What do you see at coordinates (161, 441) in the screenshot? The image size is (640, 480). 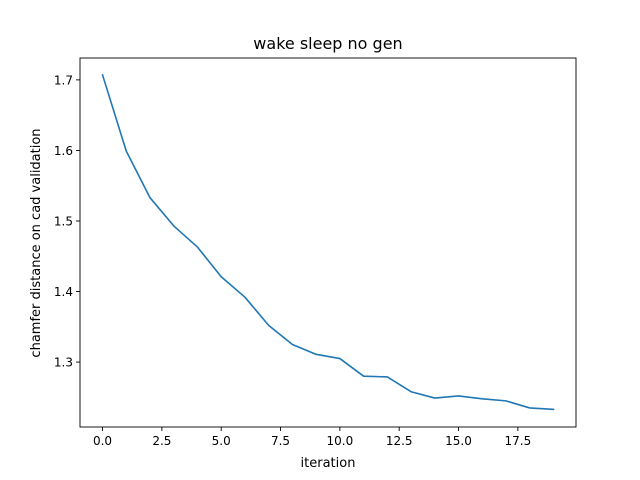 I see `x-tick-label-1: 2.5` at bounding box center [161, 441].